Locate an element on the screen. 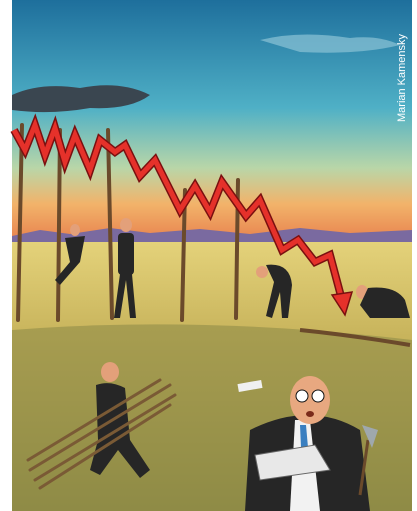  credit: Marian Kamensky is located at coordinates (402, 77).